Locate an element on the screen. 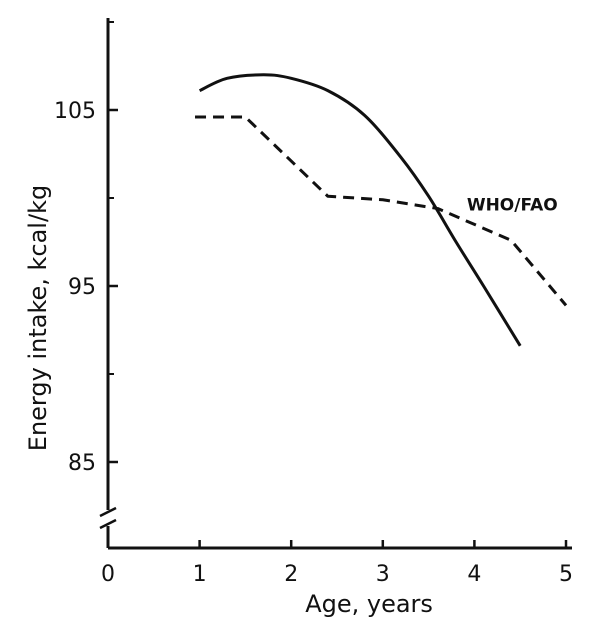 This screenshot has height=636, width=600. x-tick-label: 0 is located at coordinates (108, 574).